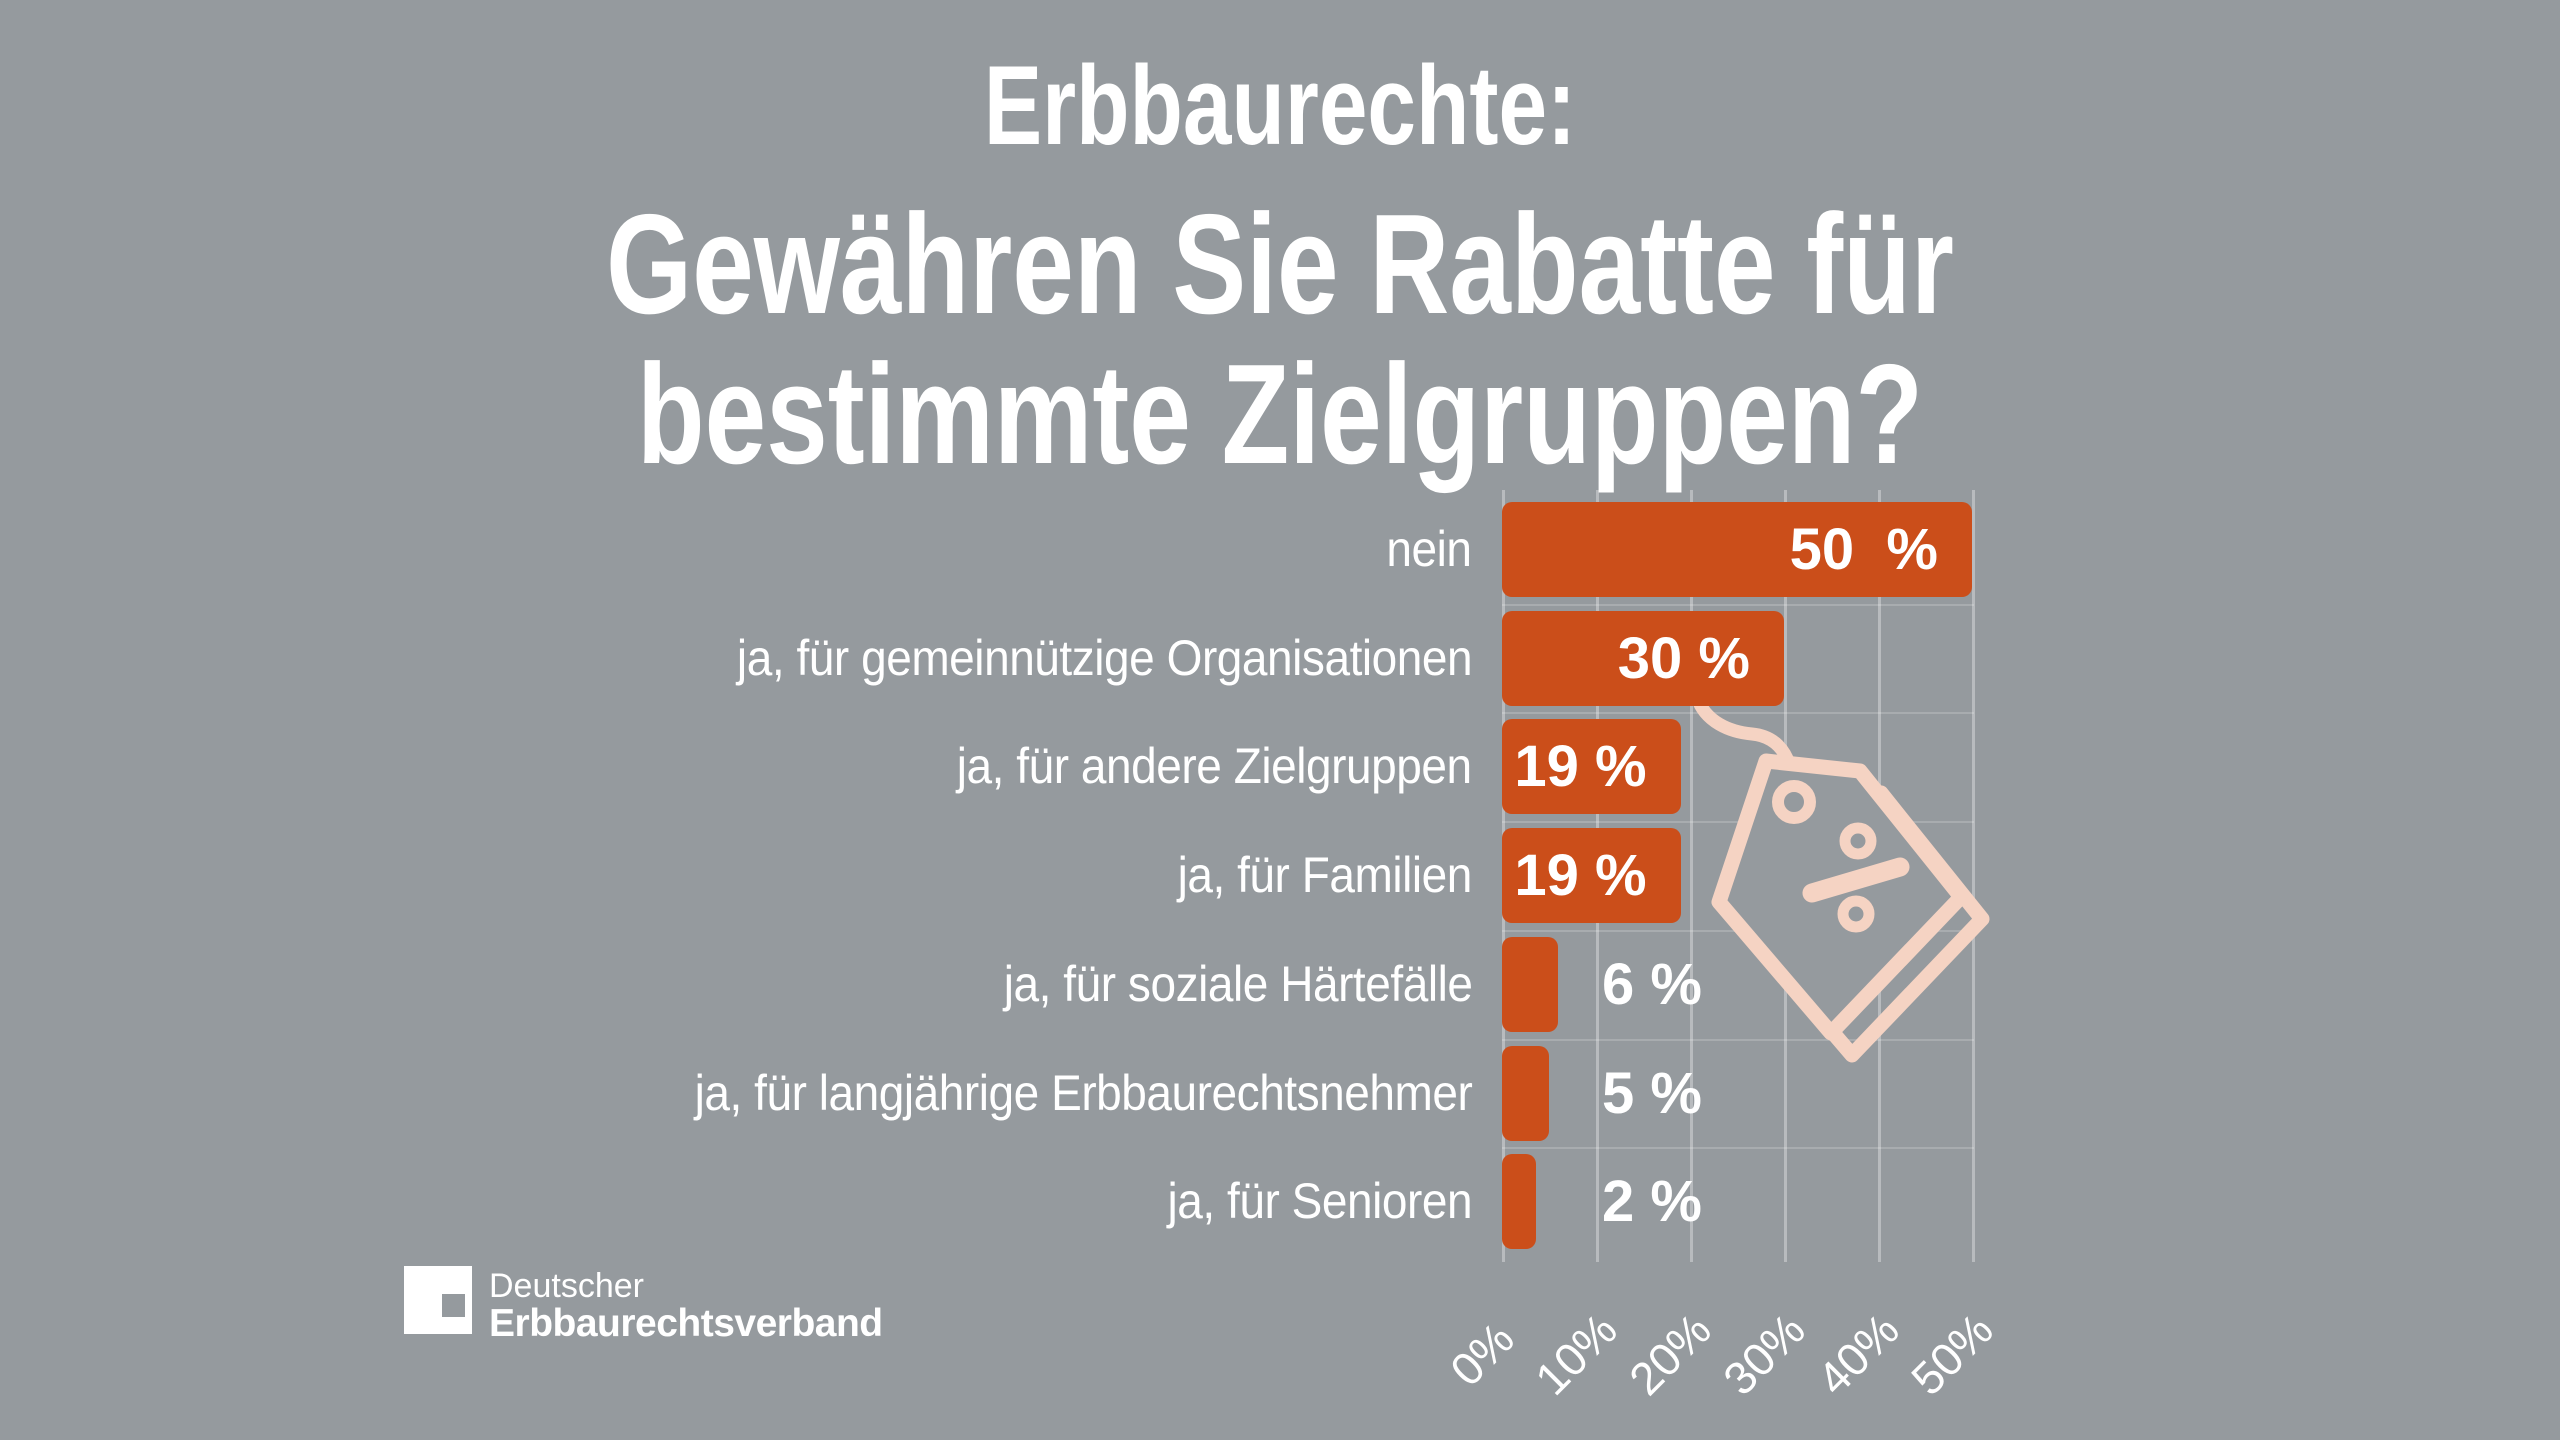 The image size is (2560, 1440). What do you see at coordinates (1856, 880) in the screenshot?
I see `percent-slash` at bounding box center [1856, 880].